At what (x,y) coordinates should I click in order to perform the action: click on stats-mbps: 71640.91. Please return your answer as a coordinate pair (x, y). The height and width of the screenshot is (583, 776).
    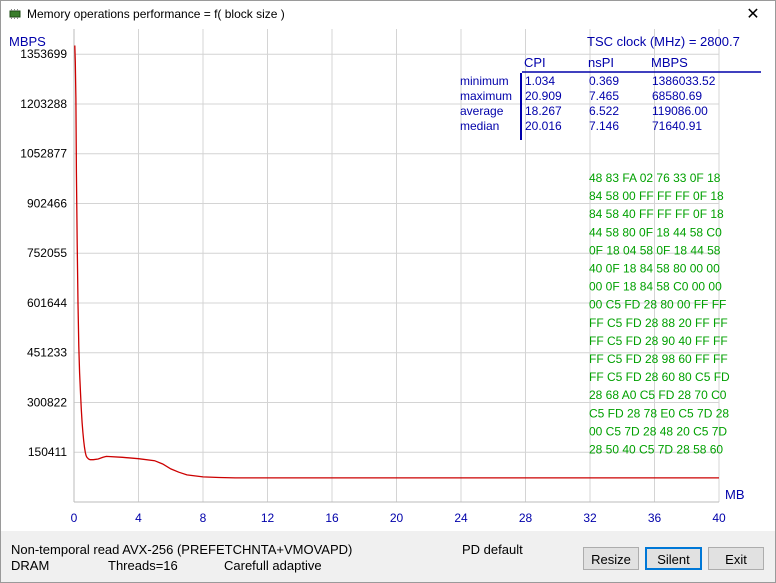
    Looking at the image, I should click on (677, 126).